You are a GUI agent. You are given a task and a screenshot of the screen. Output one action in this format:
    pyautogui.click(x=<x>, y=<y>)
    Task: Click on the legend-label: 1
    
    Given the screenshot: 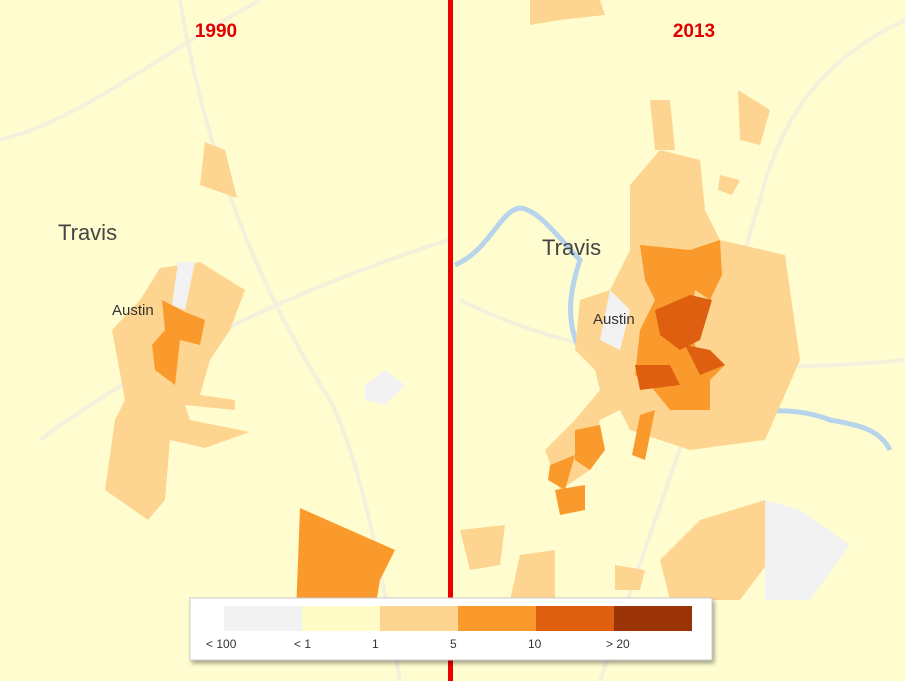 What is the action you would take?
    pyautogui.click(x=375, y=644)
    